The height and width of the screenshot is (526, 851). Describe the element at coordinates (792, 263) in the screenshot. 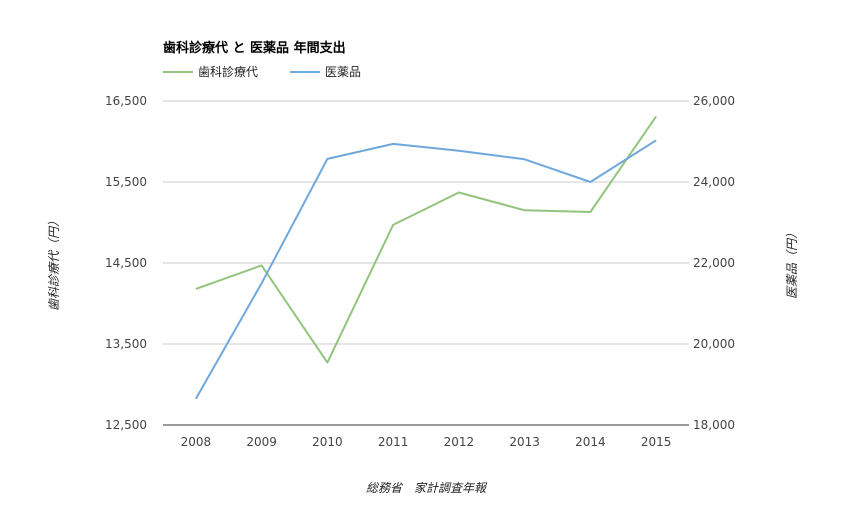

I see `right-axis-title: 医薬品（円）` at that location.